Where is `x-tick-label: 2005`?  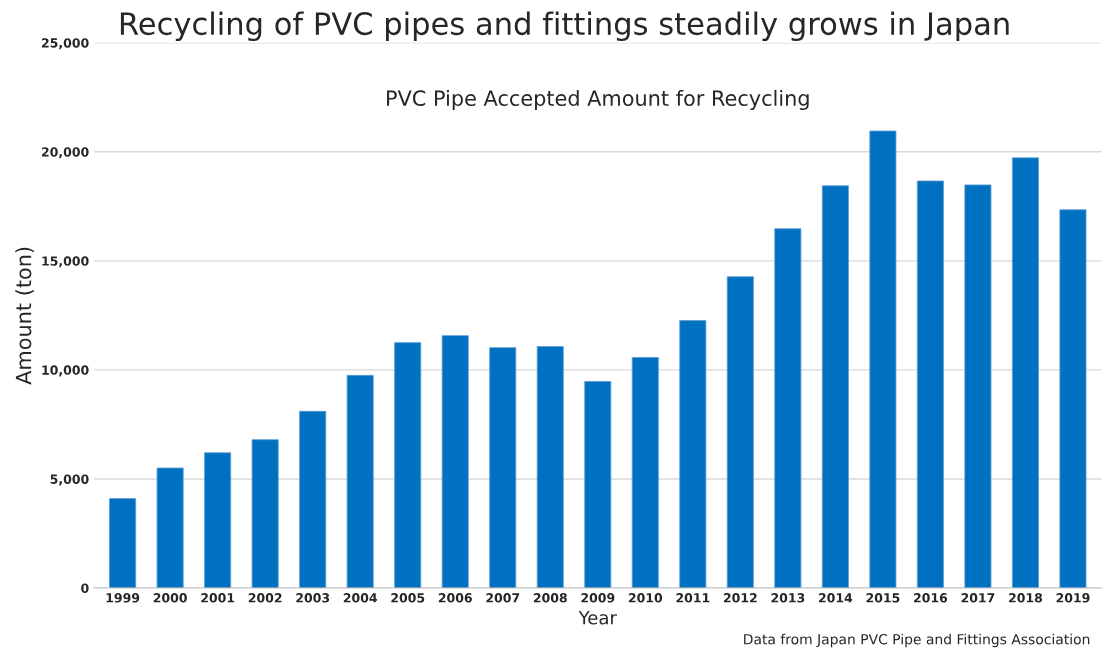 x-tick-label: 2005 is located at coordinates (408, 598).